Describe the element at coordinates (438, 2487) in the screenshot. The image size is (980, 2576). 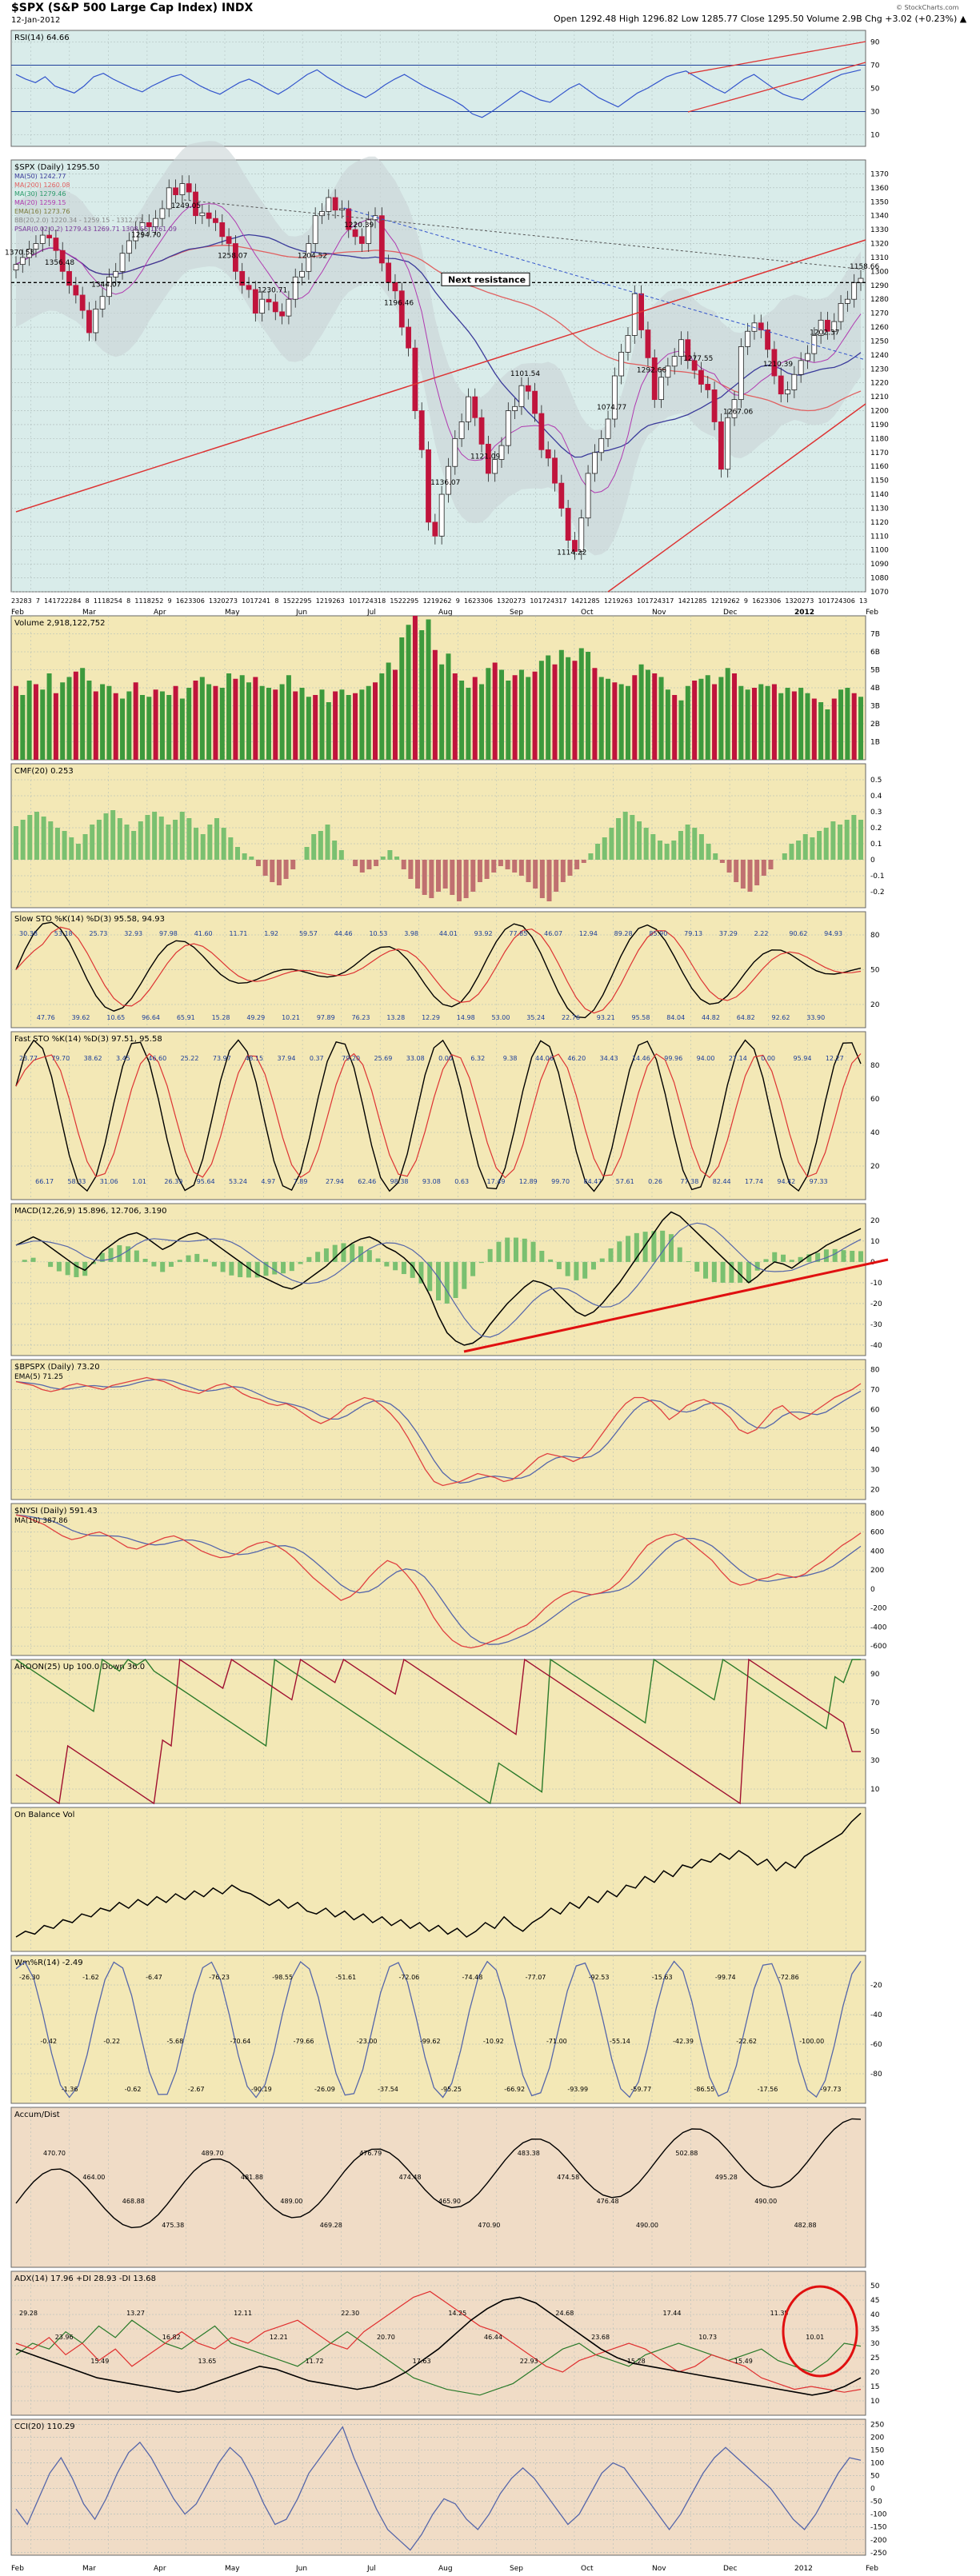
I see `cci-panel-bg` at that location.